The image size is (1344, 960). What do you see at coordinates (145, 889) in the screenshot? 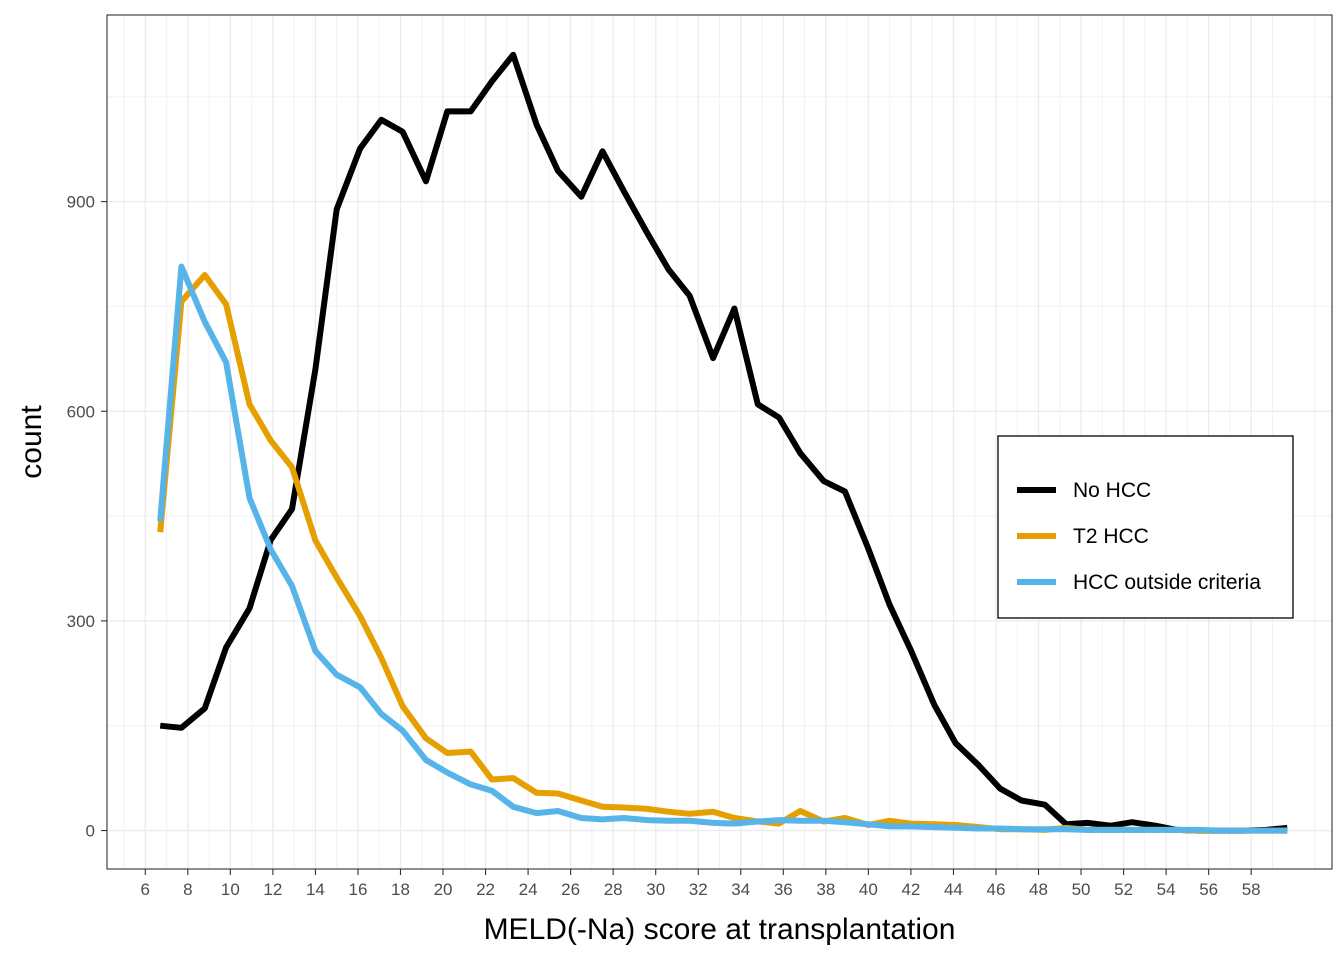
I see `x-tick-label: 6` at bounding box center [145, 889].